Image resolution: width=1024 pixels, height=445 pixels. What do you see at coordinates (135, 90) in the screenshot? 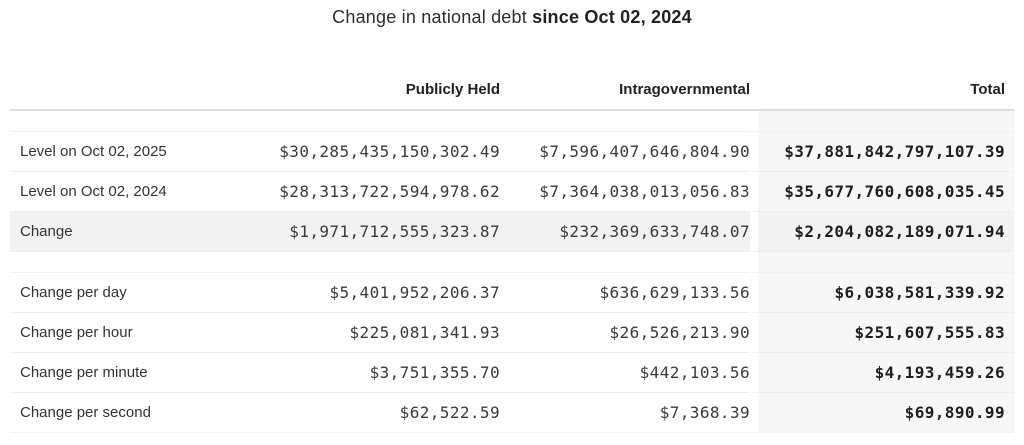
I see `header-label` at bounding box center [135, 90].